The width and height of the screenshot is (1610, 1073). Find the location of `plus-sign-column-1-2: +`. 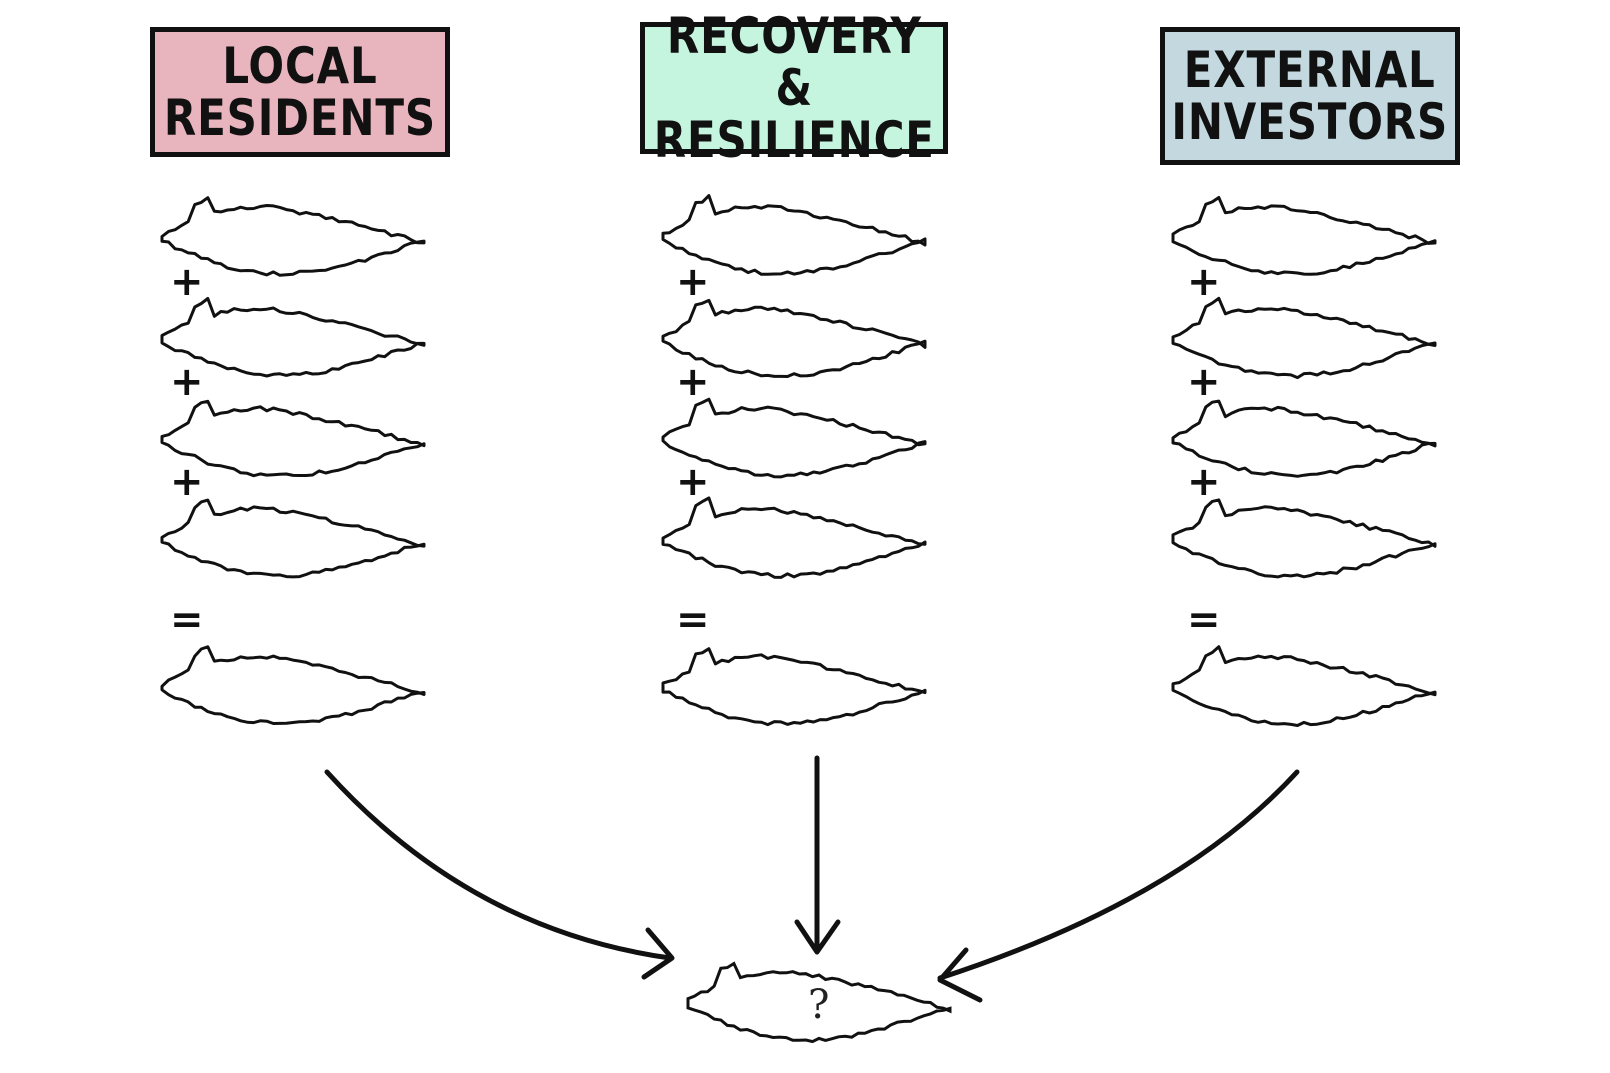

plus-sign-column-1-2: + is located at coordinates (187, 382).